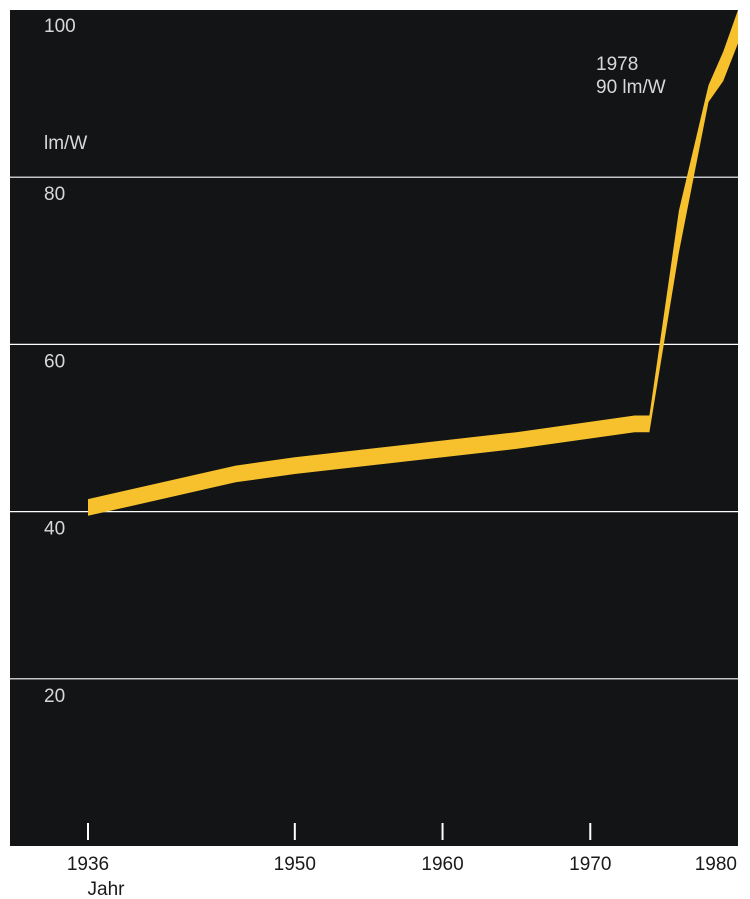 This screenshot has width=750, height=899. Describe the element at coordinates (54, 529) in the screenshot. I see `y-tick-label-40: 40` at that location.